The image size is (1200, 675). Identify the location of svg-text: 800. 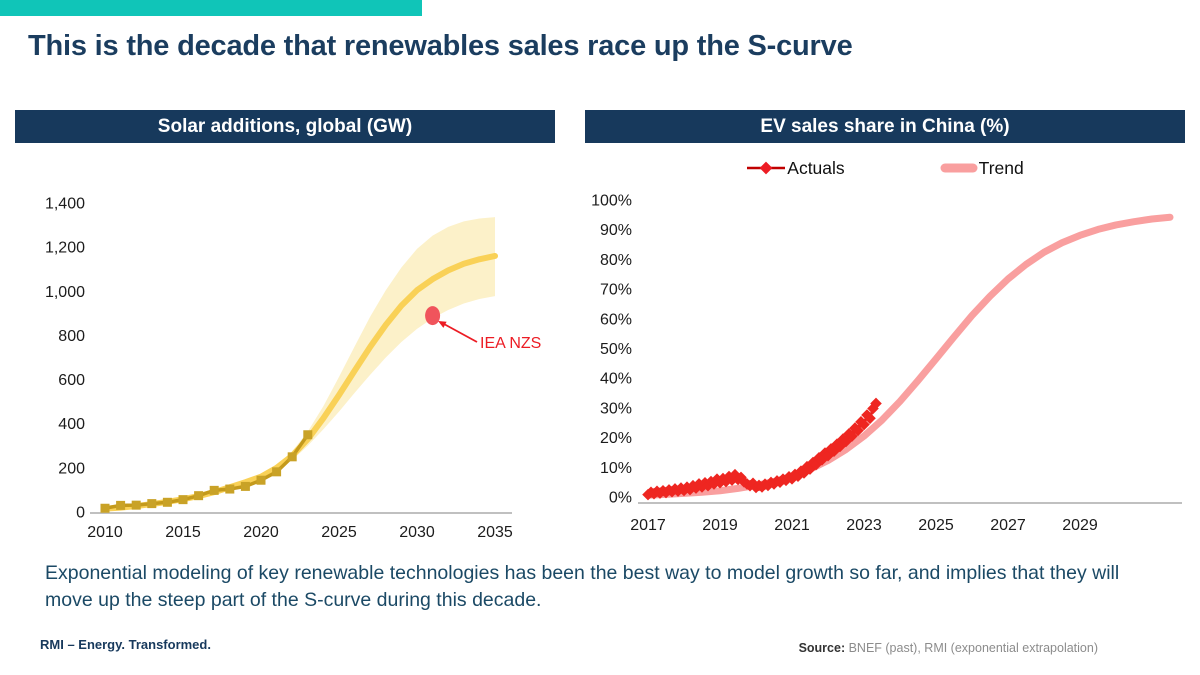
(71, 336).